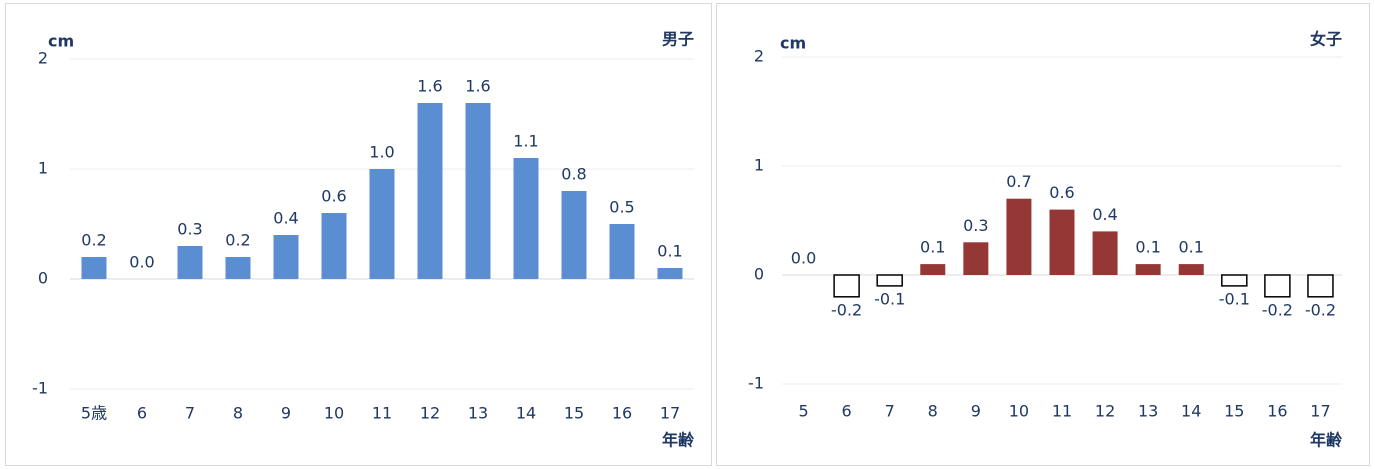 This screenshot has width=1375, height=469. I want to click on value-label: 1.1, so click(525, 141).